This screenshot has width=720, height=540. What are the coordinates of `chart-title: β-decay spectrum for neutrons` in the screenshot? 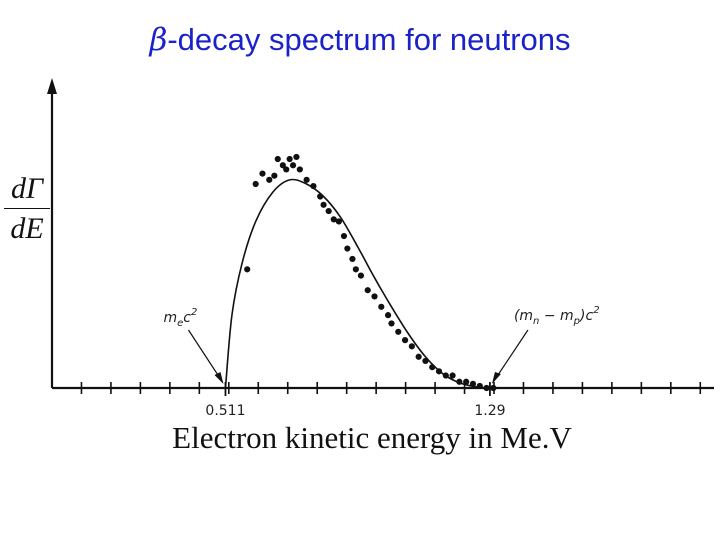 It's located at (360, 40).